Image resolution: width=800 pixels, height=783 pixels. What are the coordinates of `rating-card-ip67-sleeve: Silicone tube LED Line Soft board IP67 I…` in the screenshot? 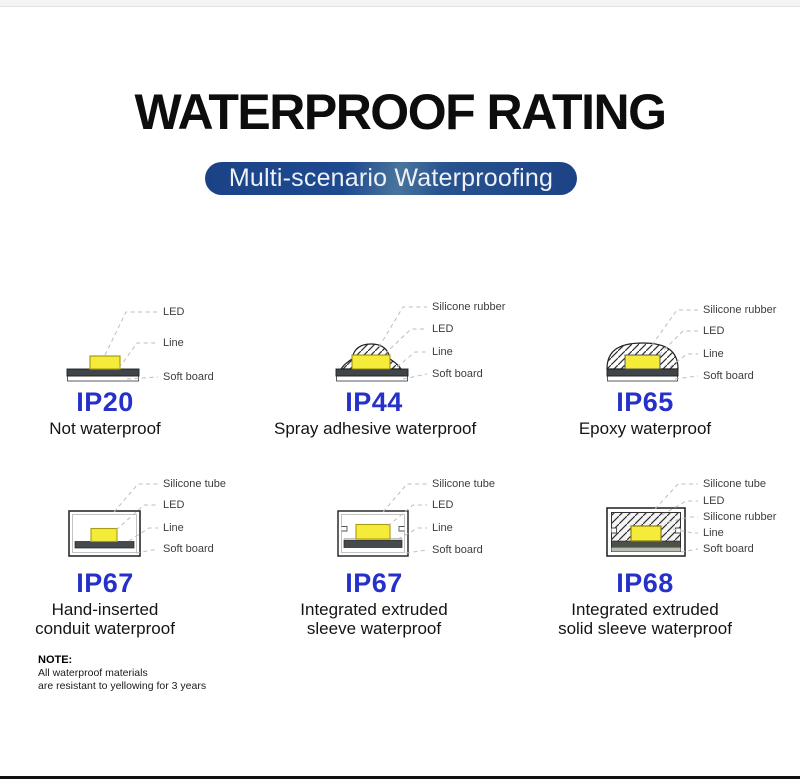 It's located at (399, 553).